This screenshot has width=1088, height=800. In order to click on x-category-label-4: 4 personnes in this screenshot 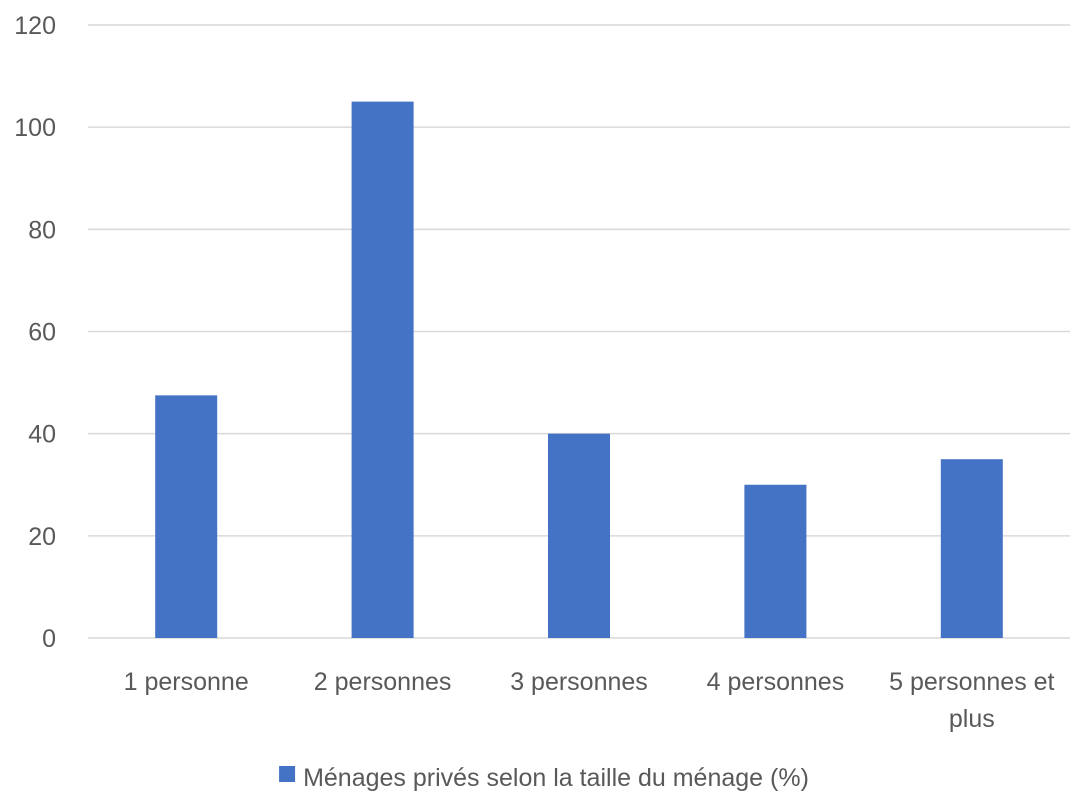, I will do `click(776, 682)`.